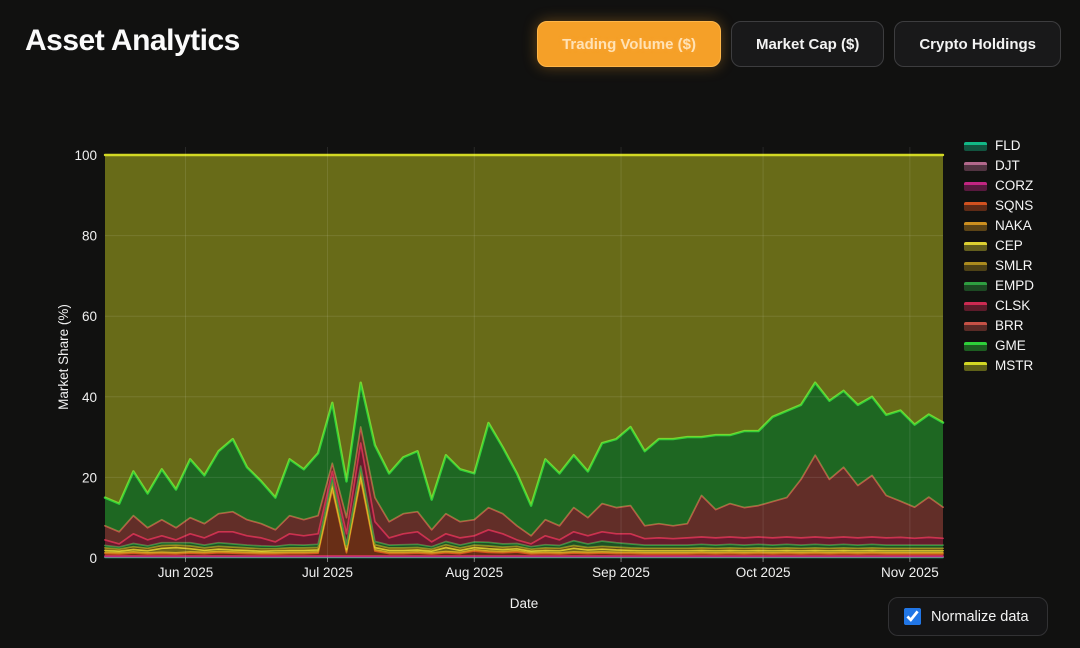 This screenshot has height=648, width=1080. What do you see at coordinates (1014, 206) in the screenshot?
I see `legend-label: SQNS` at bounding box center [1014, 206].